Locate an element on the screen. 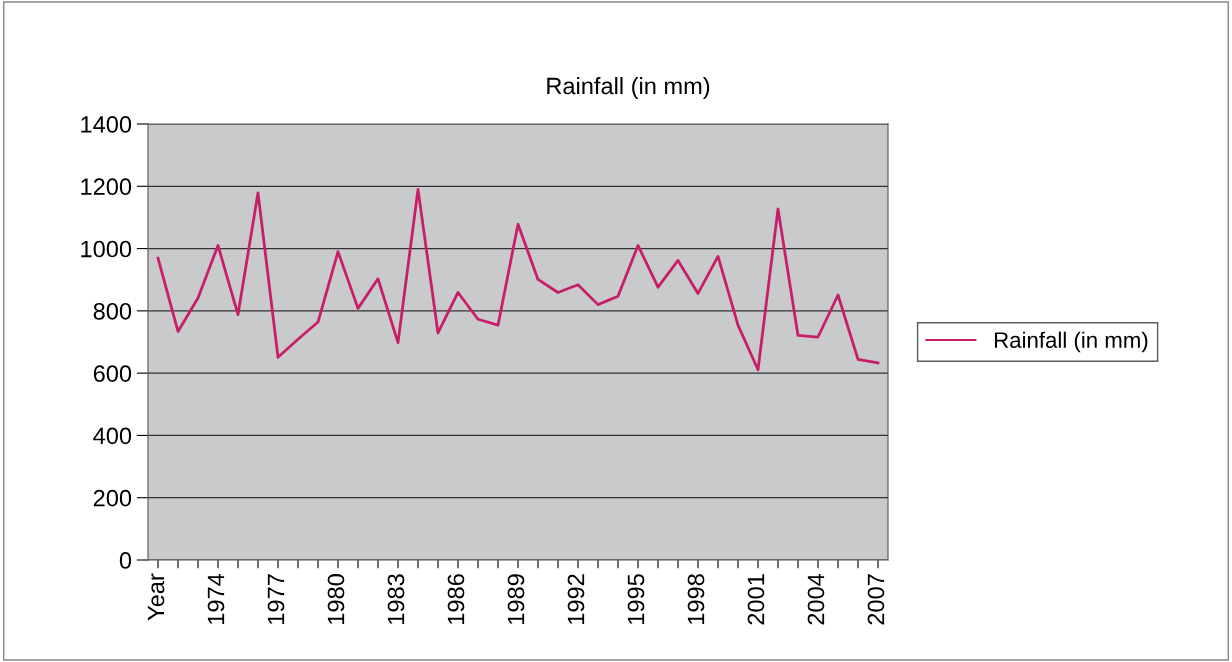 The image size is (1232, 662). x-tick-label: Year is located at coordinates (156, 597).